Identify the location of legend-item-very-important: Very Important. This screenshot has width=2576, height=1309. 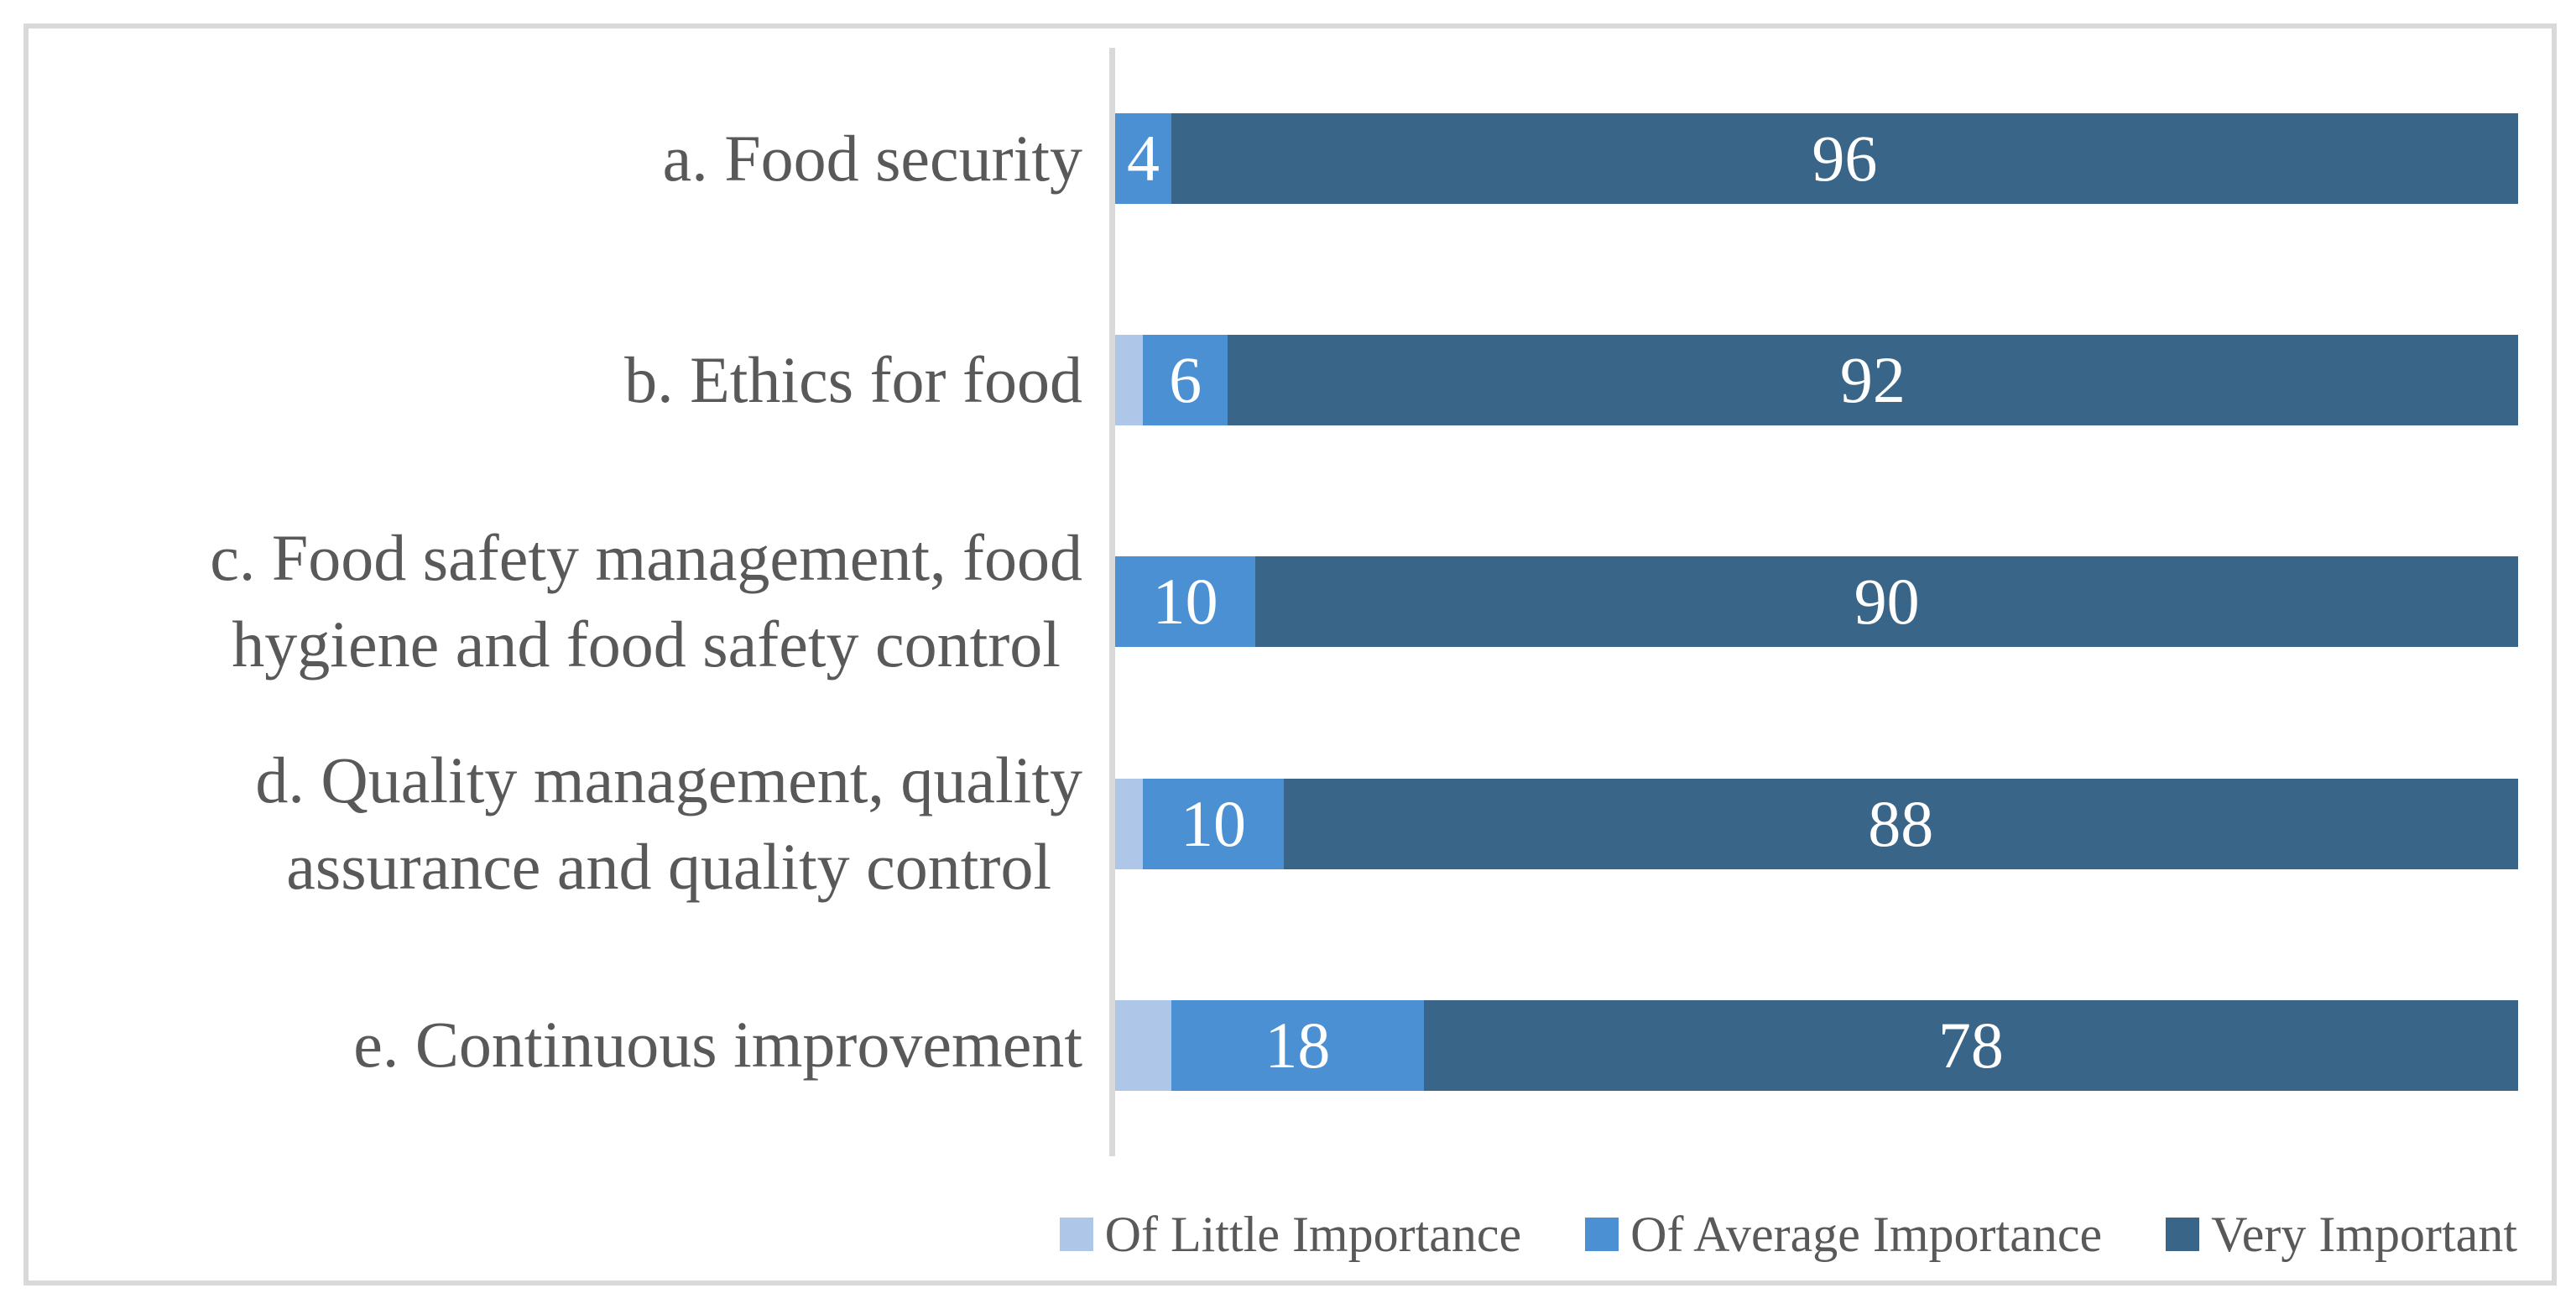
(2341, 1234).